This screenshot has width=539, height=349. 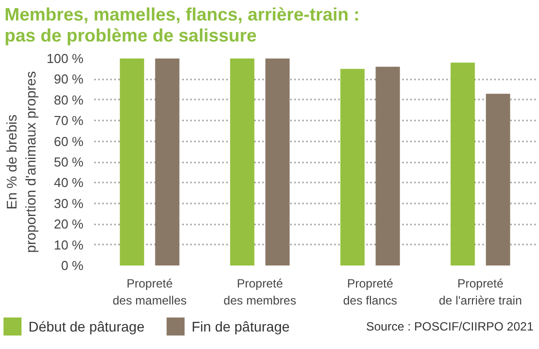 What do you see at coordinates (450, 327) in the screenshot?
I see `source-note: Source : POSCIF/CIIRPO 2021` at bounding box center [450, 327].